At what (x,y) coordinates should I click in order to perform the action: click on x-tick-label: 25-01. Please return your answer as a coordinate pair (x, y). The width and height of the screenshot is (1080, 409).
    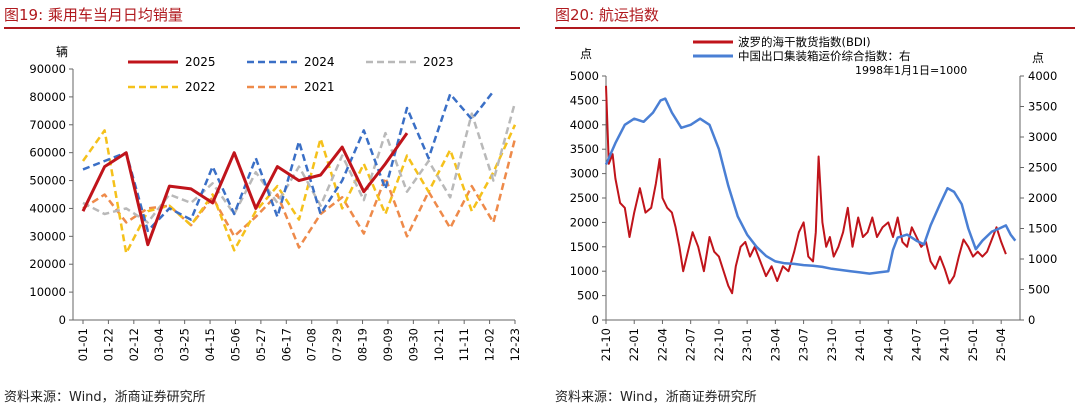
    Looking at the image, I should click on (973, 344).